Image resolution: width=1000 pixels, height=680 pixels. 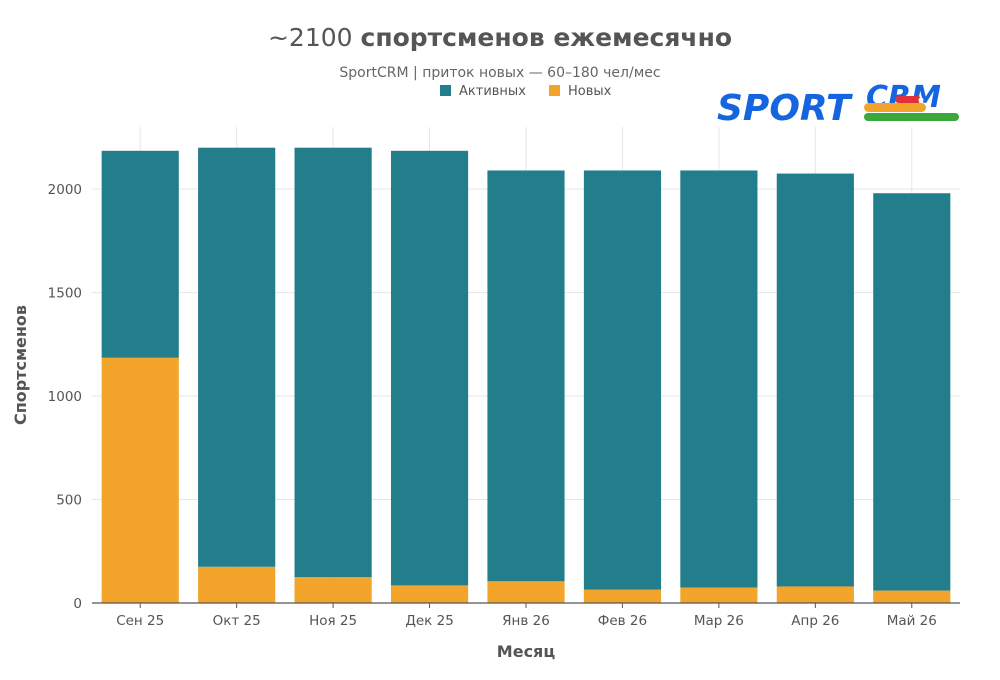 I want to click on y-axis-title: Спортсменов, so click(x=20, y=365).